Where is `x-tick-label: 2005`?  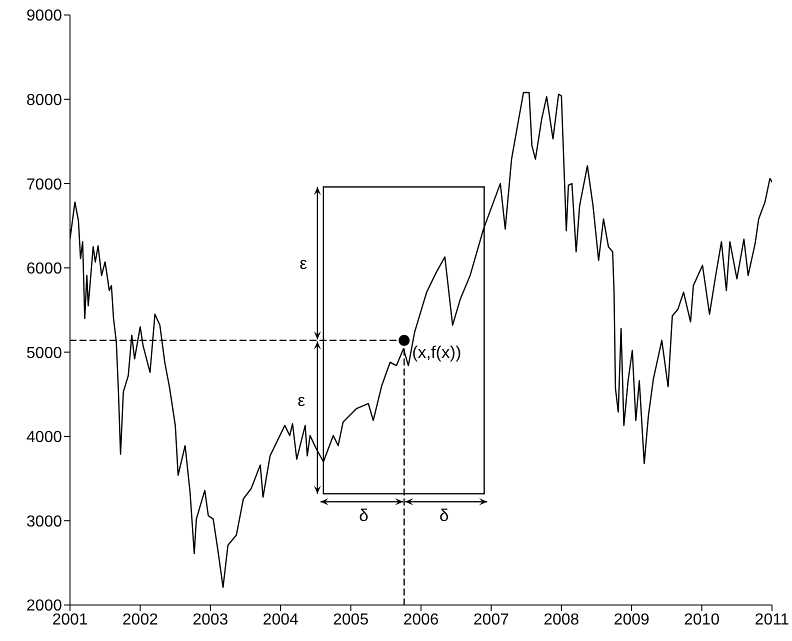
x-tick-label: 2005 is located at coordinates (351, 619).